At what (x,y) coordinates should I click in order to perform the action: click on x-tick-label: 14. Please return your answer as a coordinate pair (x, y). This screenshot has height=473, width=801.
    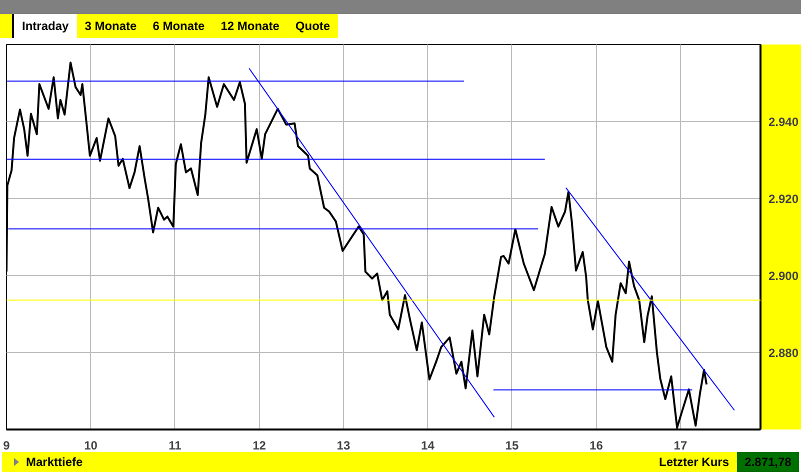
    Looking at the image, I should click on (428, 445).